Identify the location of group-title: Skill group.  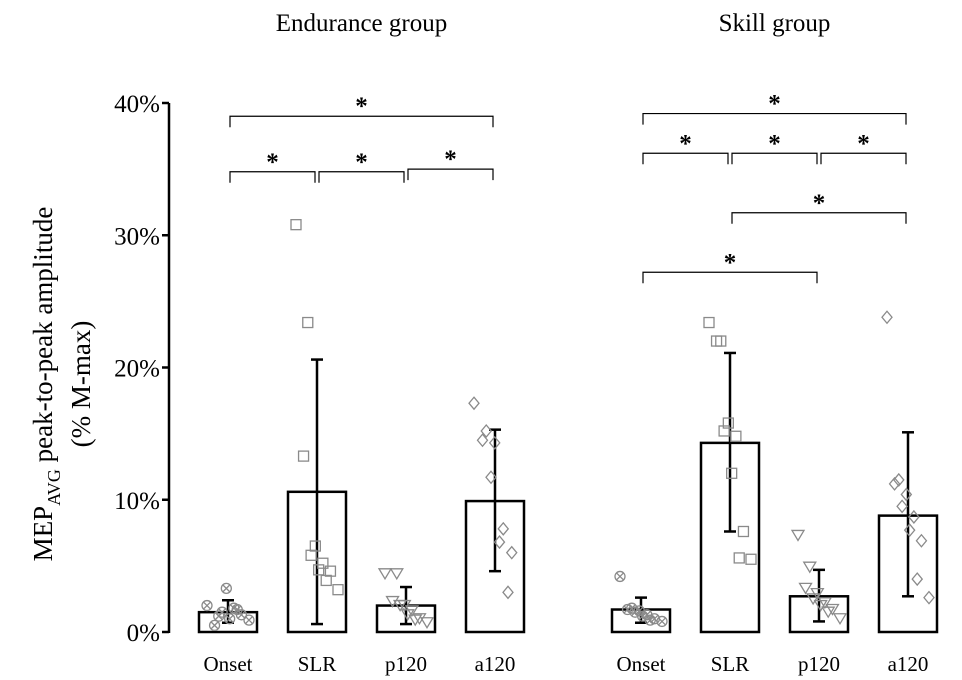
(775, 23).